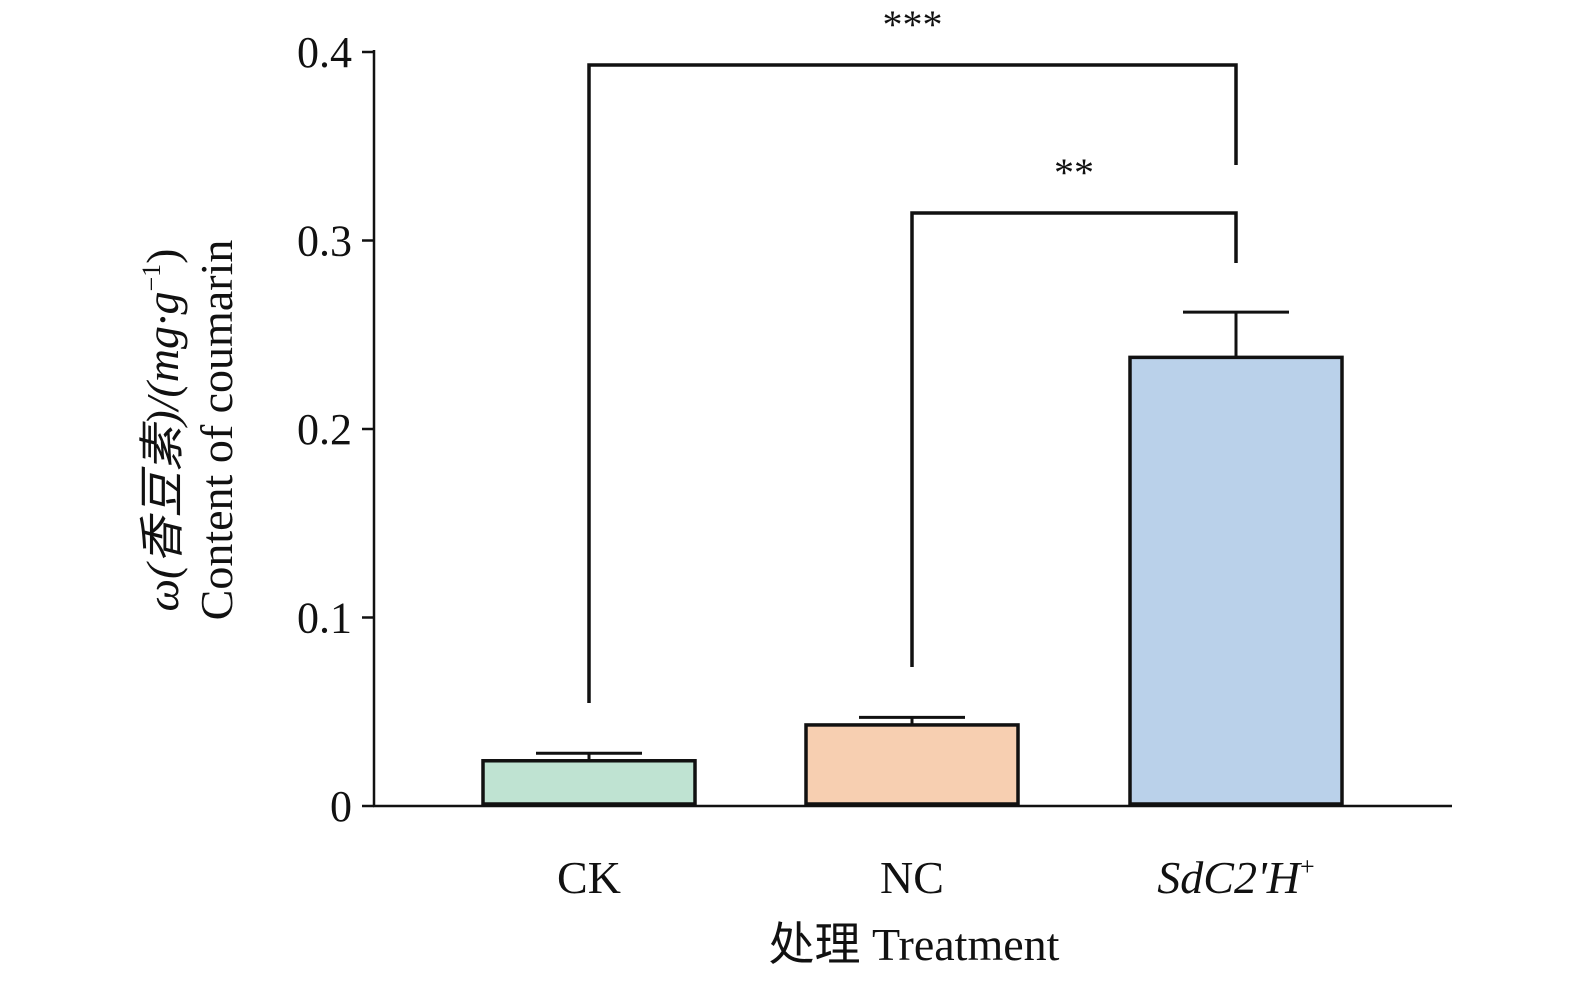  I want to click on y-tick-label: 0.2, so click(324, 429).